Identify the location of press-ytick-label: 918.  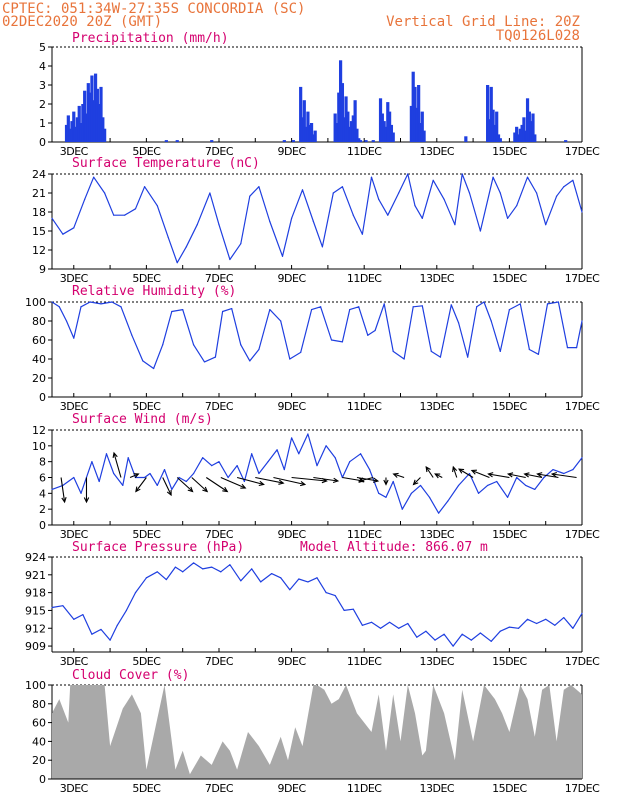
(35, 593).